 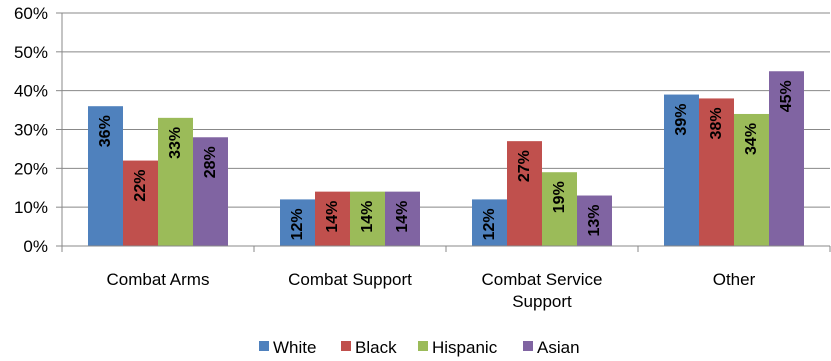 What do you see at coordinates (31, 168) in the screenshot?
I see `y-tick-label: 20%` at bounding box center [31, 168].